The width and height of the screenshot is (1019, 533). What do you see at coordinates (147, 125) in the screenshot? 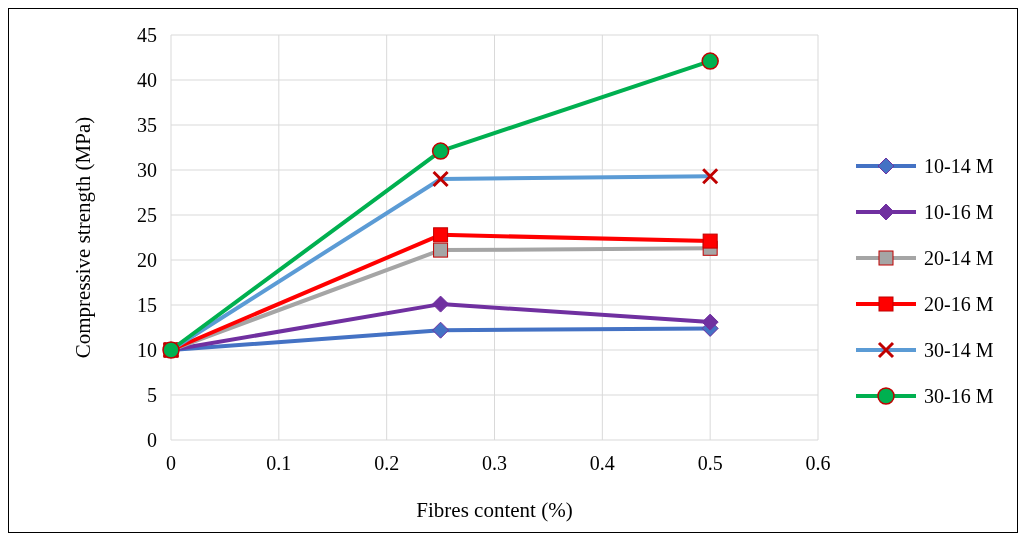
I see `y-tick-label: 35` at bounding box center [147, 125].